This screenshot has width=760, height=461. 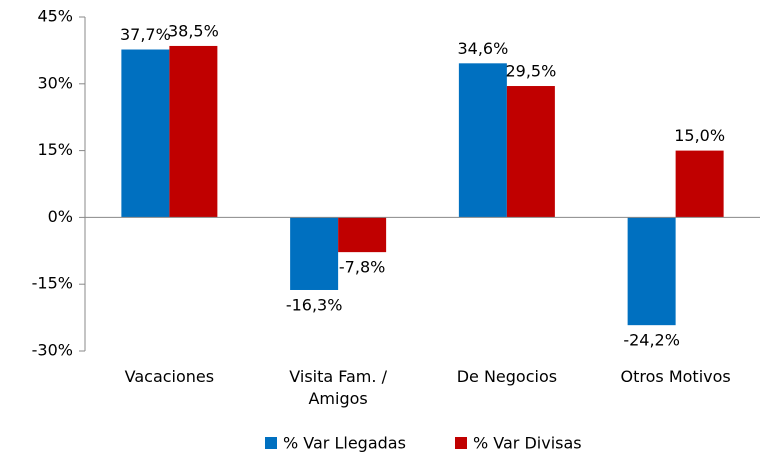 What do you see at coordinates (344, 443) in the screenshot?
I see `legend-label: % Var Llegadas` at bounding box center [344, 443].